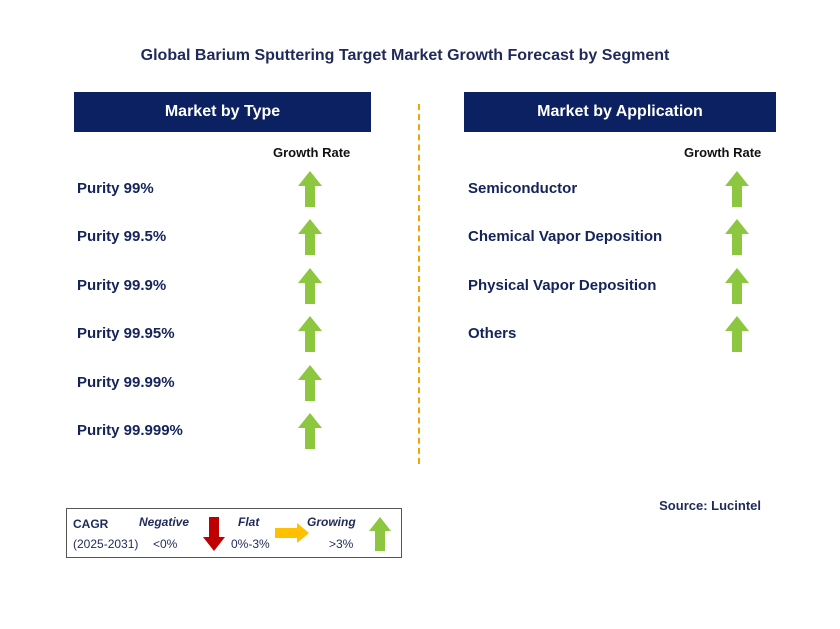  I want to click on legend-flat-label: Flat, so click(249, 522).